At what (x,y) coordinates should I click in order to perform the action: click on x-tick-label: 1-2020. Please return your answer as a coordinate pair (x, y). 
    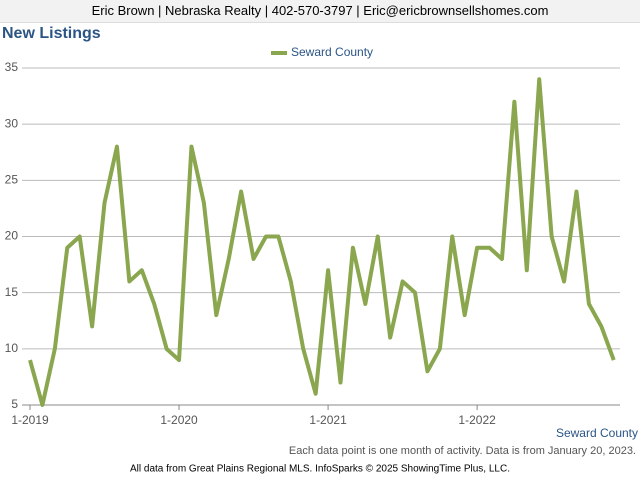
    Looking at the image, I should click on (179, 420).